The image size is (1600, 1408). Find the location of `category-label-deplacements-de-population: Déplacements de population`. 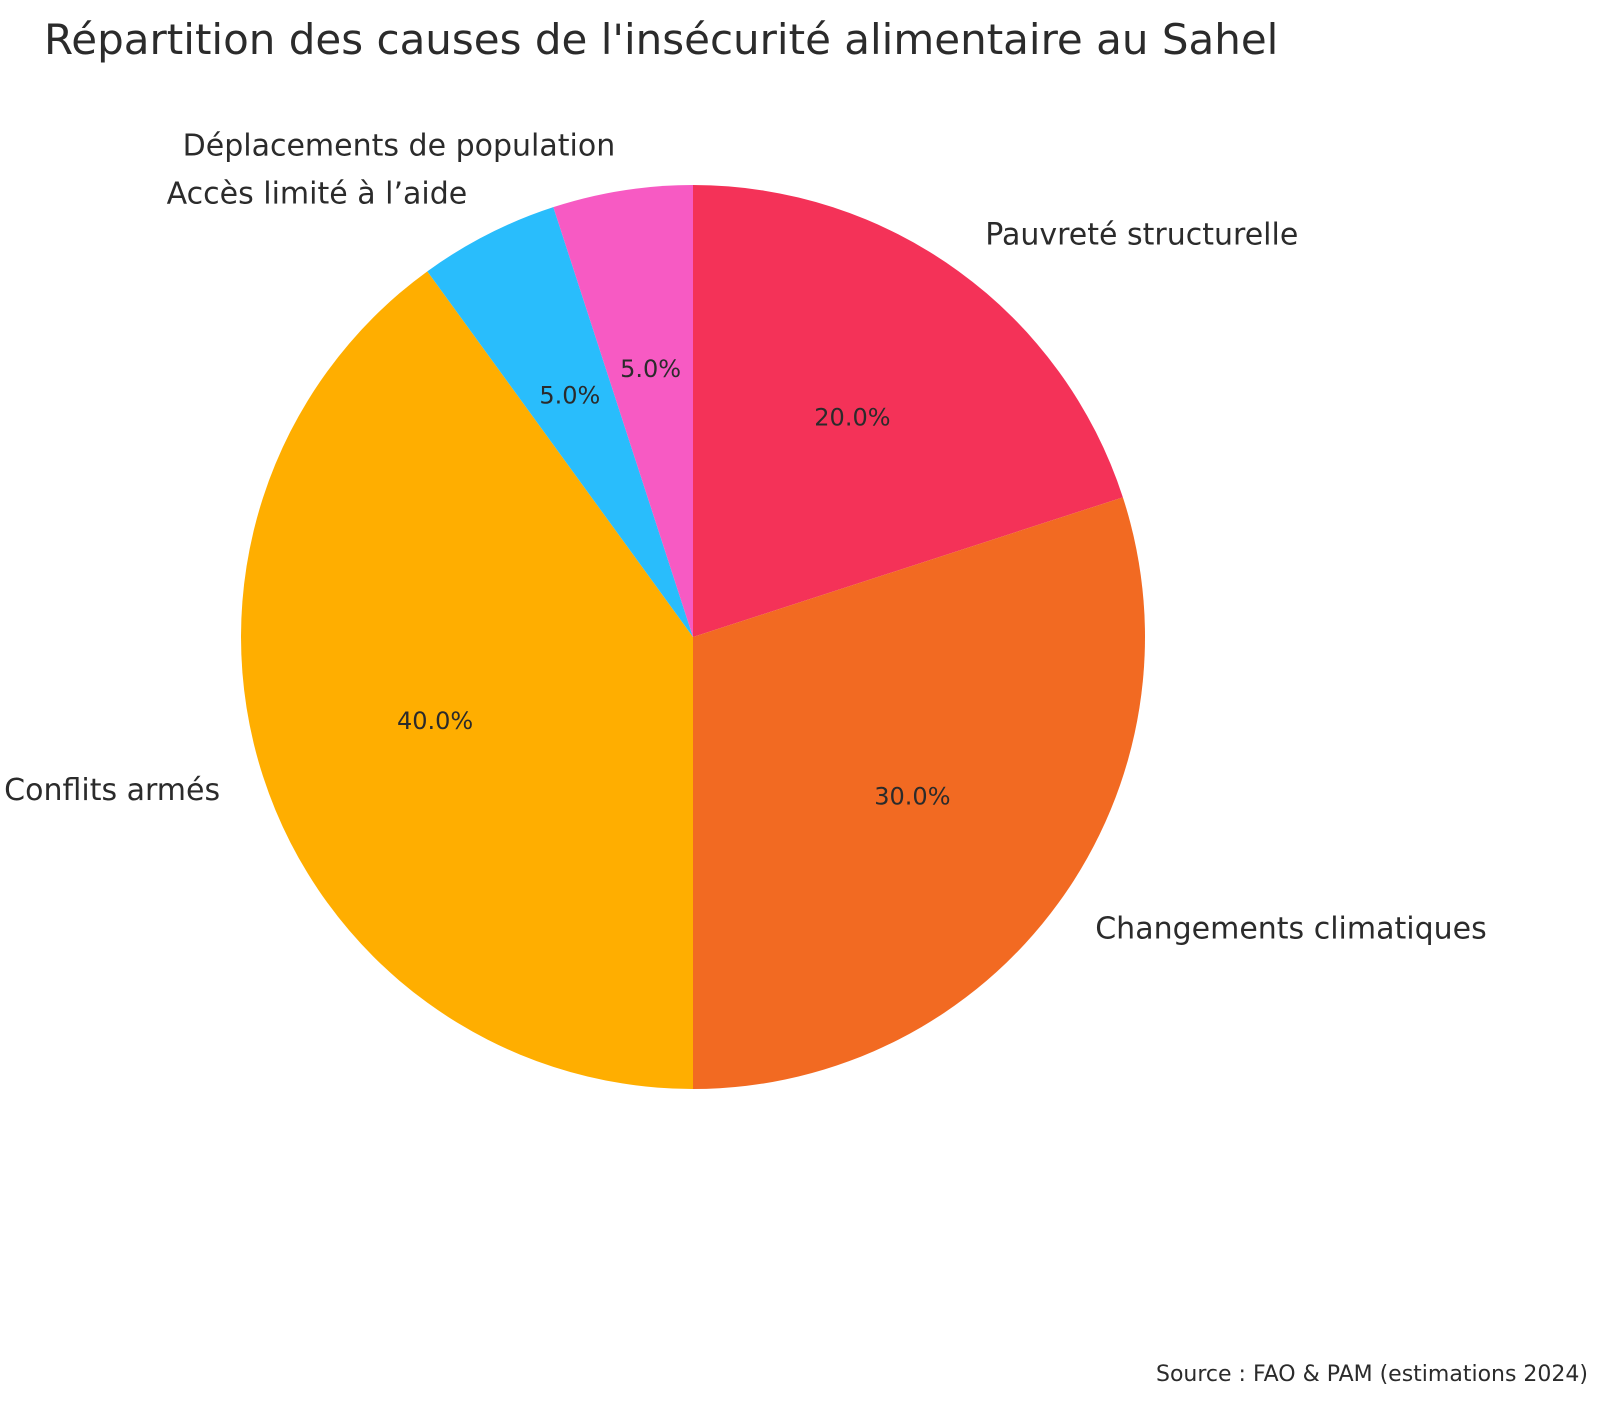

category-label-deplacements-de-population: Déplacements de population is located at coordinates (399, 145).